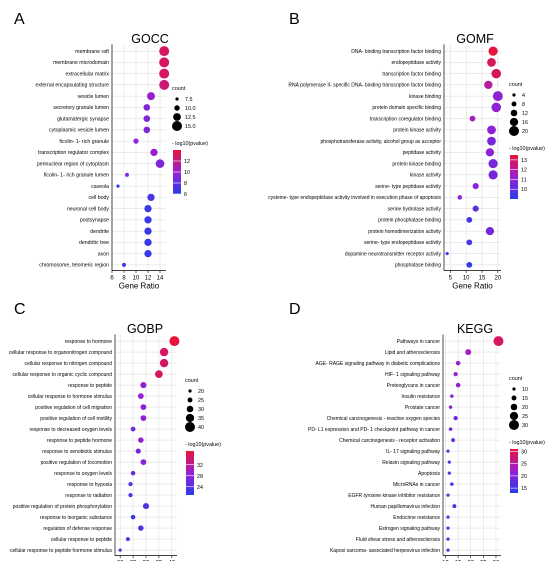 The height and width of the screenshot is (561, 550). I want to click on category-label: Endocrine resistance, so click(416, 518).